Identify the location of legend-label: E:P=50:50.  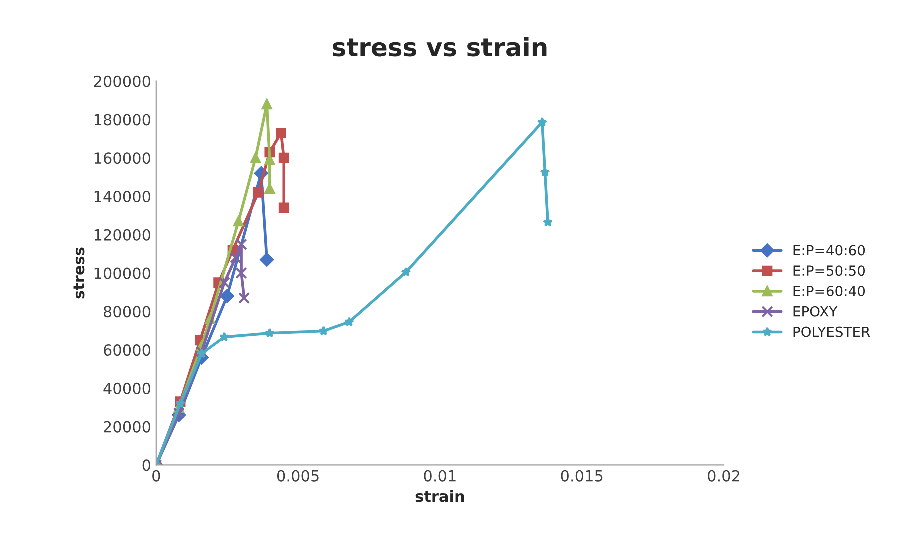
(830, 271).